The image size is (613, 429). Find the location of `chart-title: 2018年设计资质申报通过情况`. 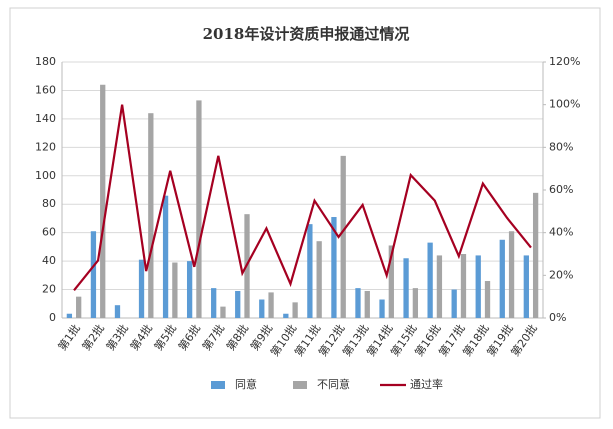

chart-title: 2018年设计资质申报通过情况 is located at coordinates (306, 34).